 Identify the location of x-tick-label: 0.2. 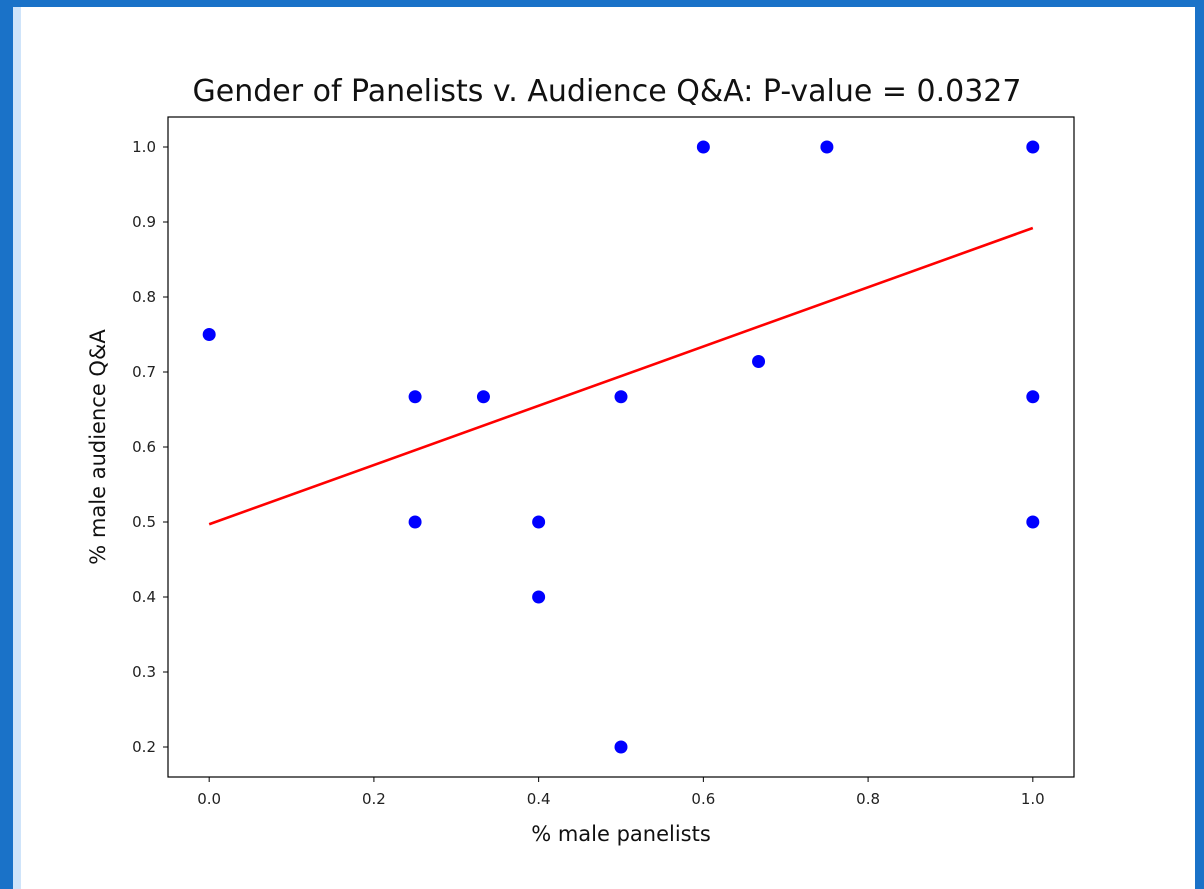
(374, 799).